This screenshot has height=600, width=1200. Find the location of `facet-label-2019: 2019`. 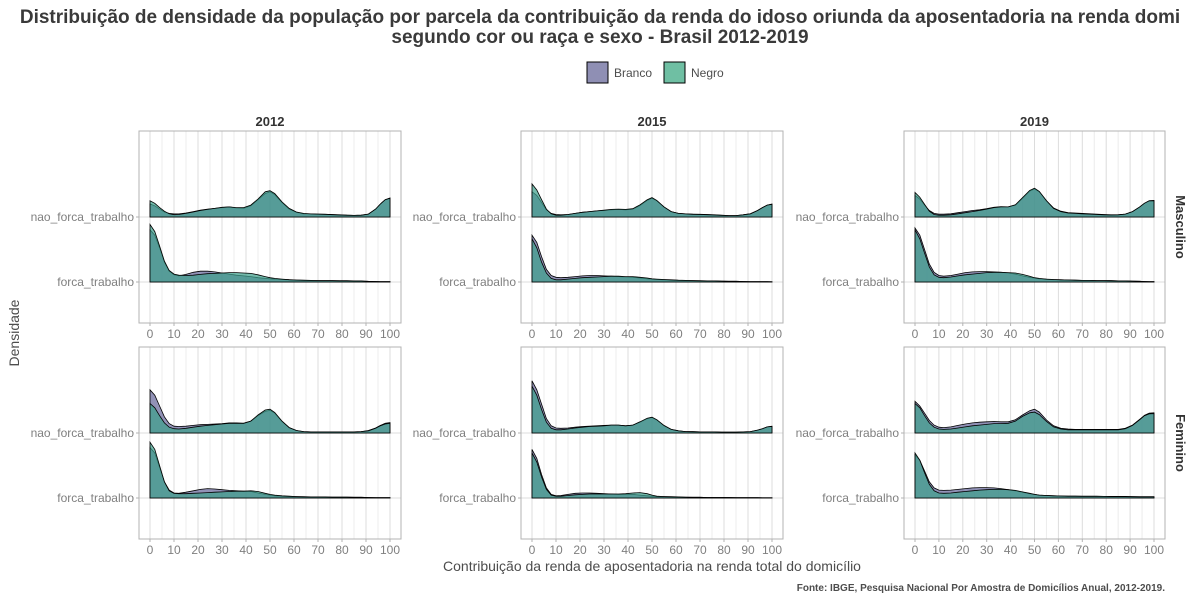

facet-label-2019: 2019 is located at coordinates (1034, 121).